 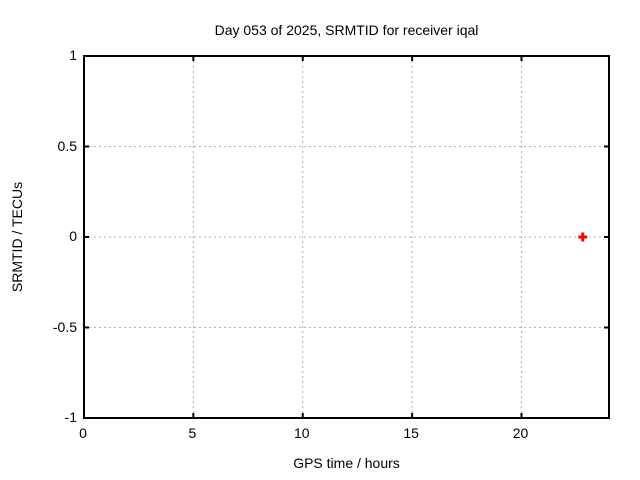 I want to click on data-point-marker, so click(x=583, y=237).